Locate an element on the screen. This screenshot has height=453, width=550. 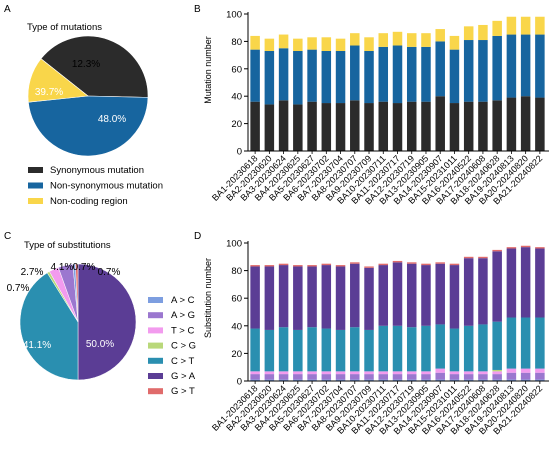
pie-slice-c-t is located at coordinates (49, 326).